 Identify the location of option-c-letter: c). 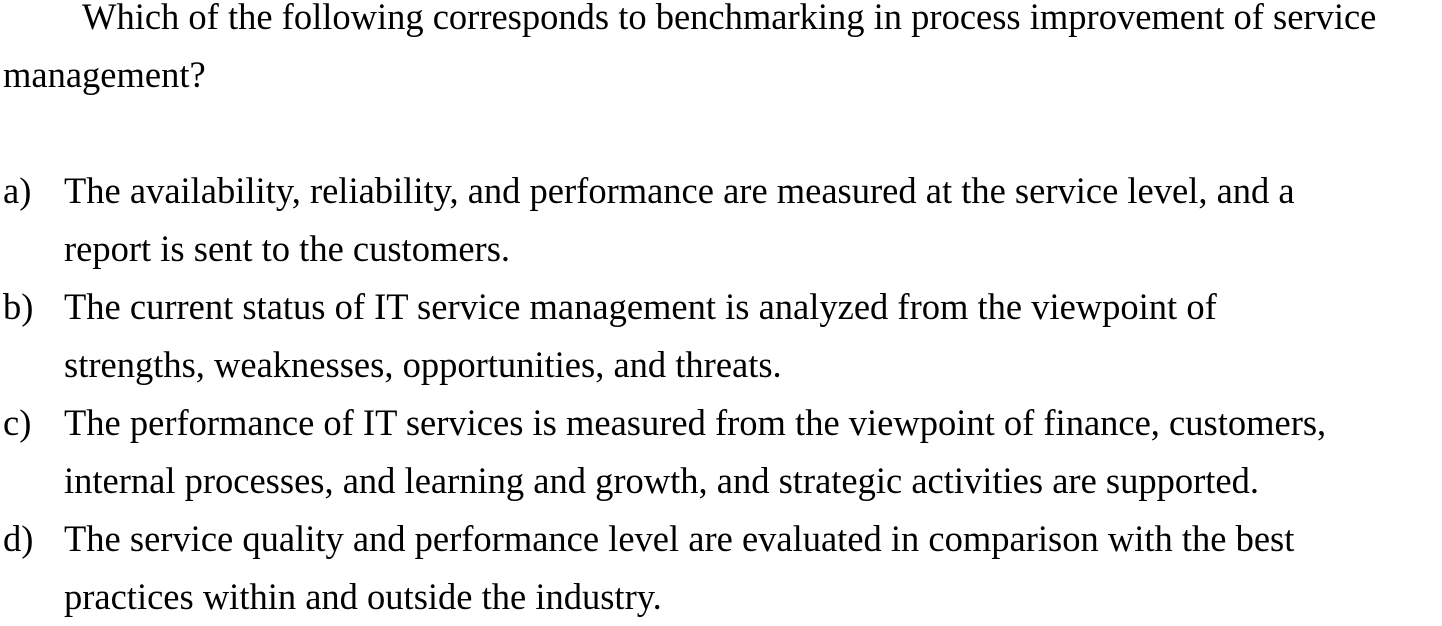
(17, 422).